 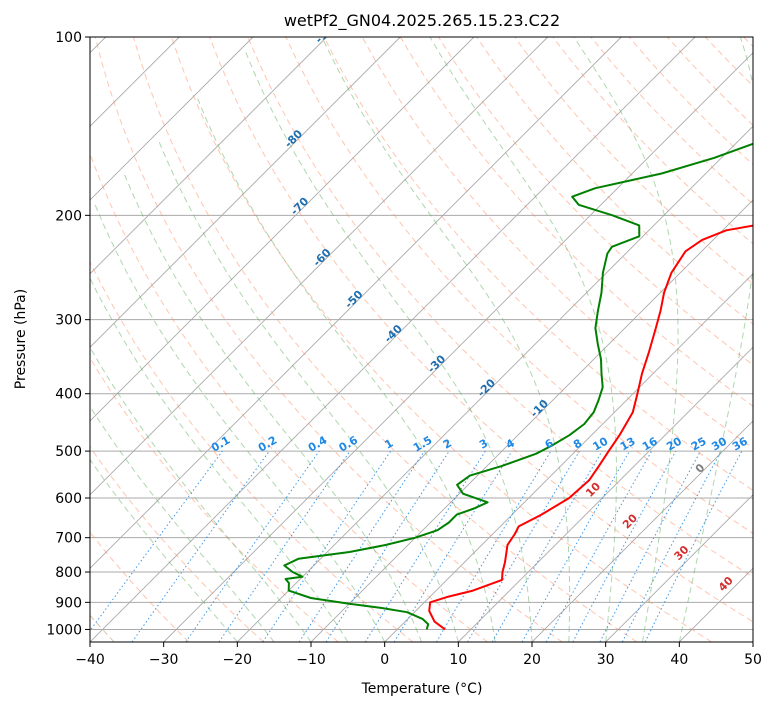 What do you see at coordinates (68, 452) in the screenshot?
I see `y-tick-label: 500` at bounding box center [68, 452].